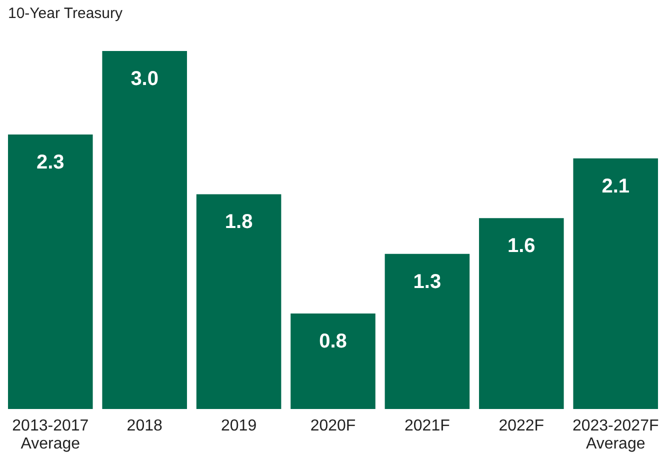  What do you see at coordinates (238, 222) in the screenshot?
I see `data-label: 1.8` at bounding box center [238, 222].